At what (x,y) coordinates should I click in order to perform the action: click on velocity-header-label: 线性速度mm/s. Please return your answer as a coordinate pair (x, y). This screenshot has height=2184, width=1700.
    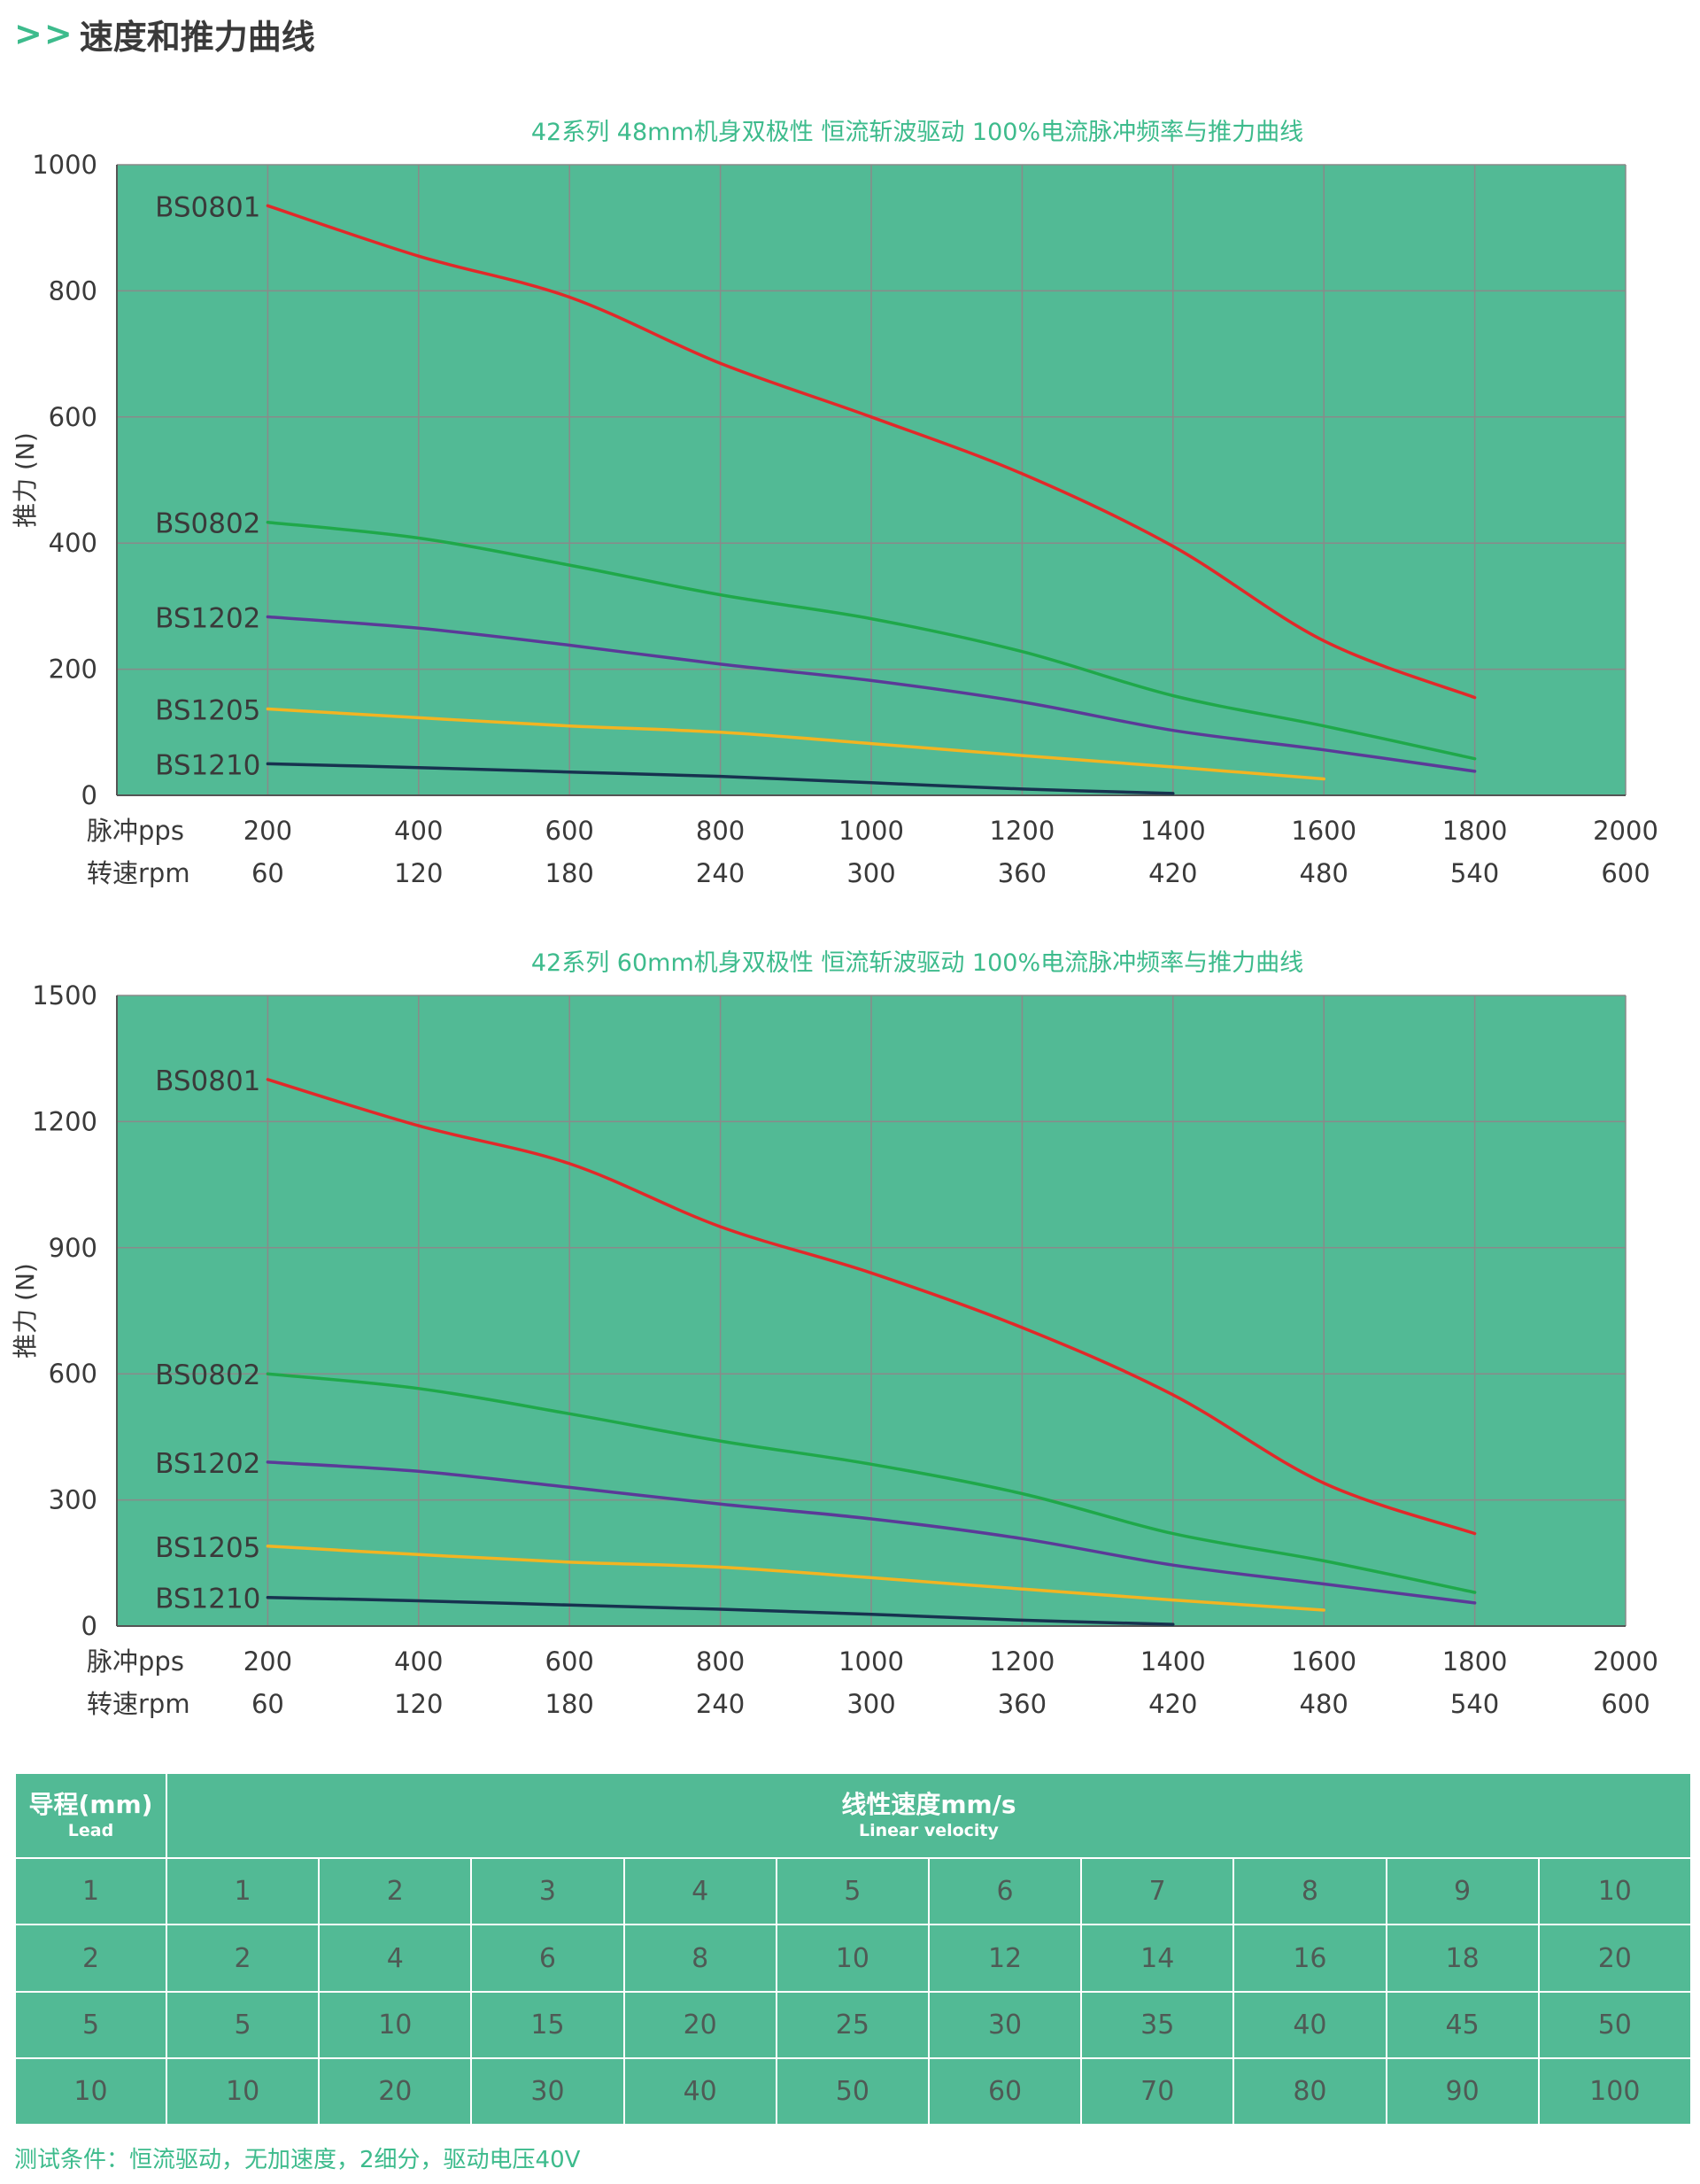
    Looking at the image, I should click on (928, 1805).